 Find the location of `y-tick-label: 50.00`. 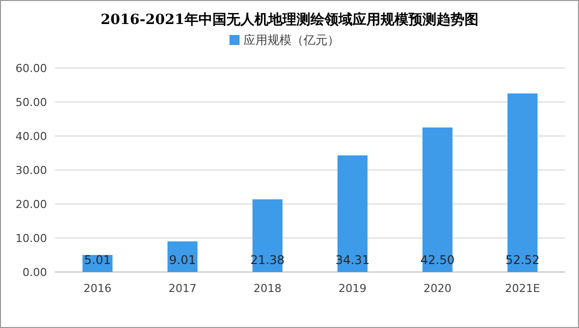

y-tick-label: 50.00 is located at coordinates (31, 102).